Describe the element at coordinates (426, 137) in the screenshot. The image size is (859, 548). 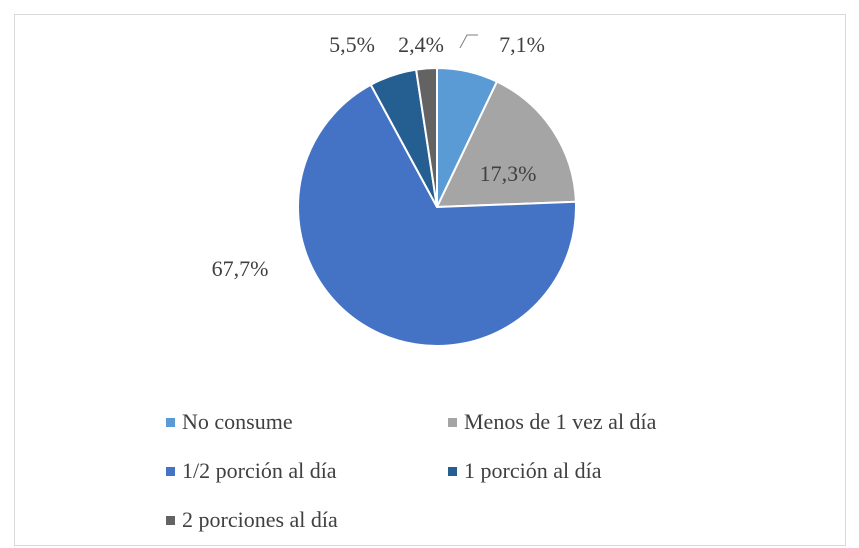
I see `slice-2-porciones` at that location.